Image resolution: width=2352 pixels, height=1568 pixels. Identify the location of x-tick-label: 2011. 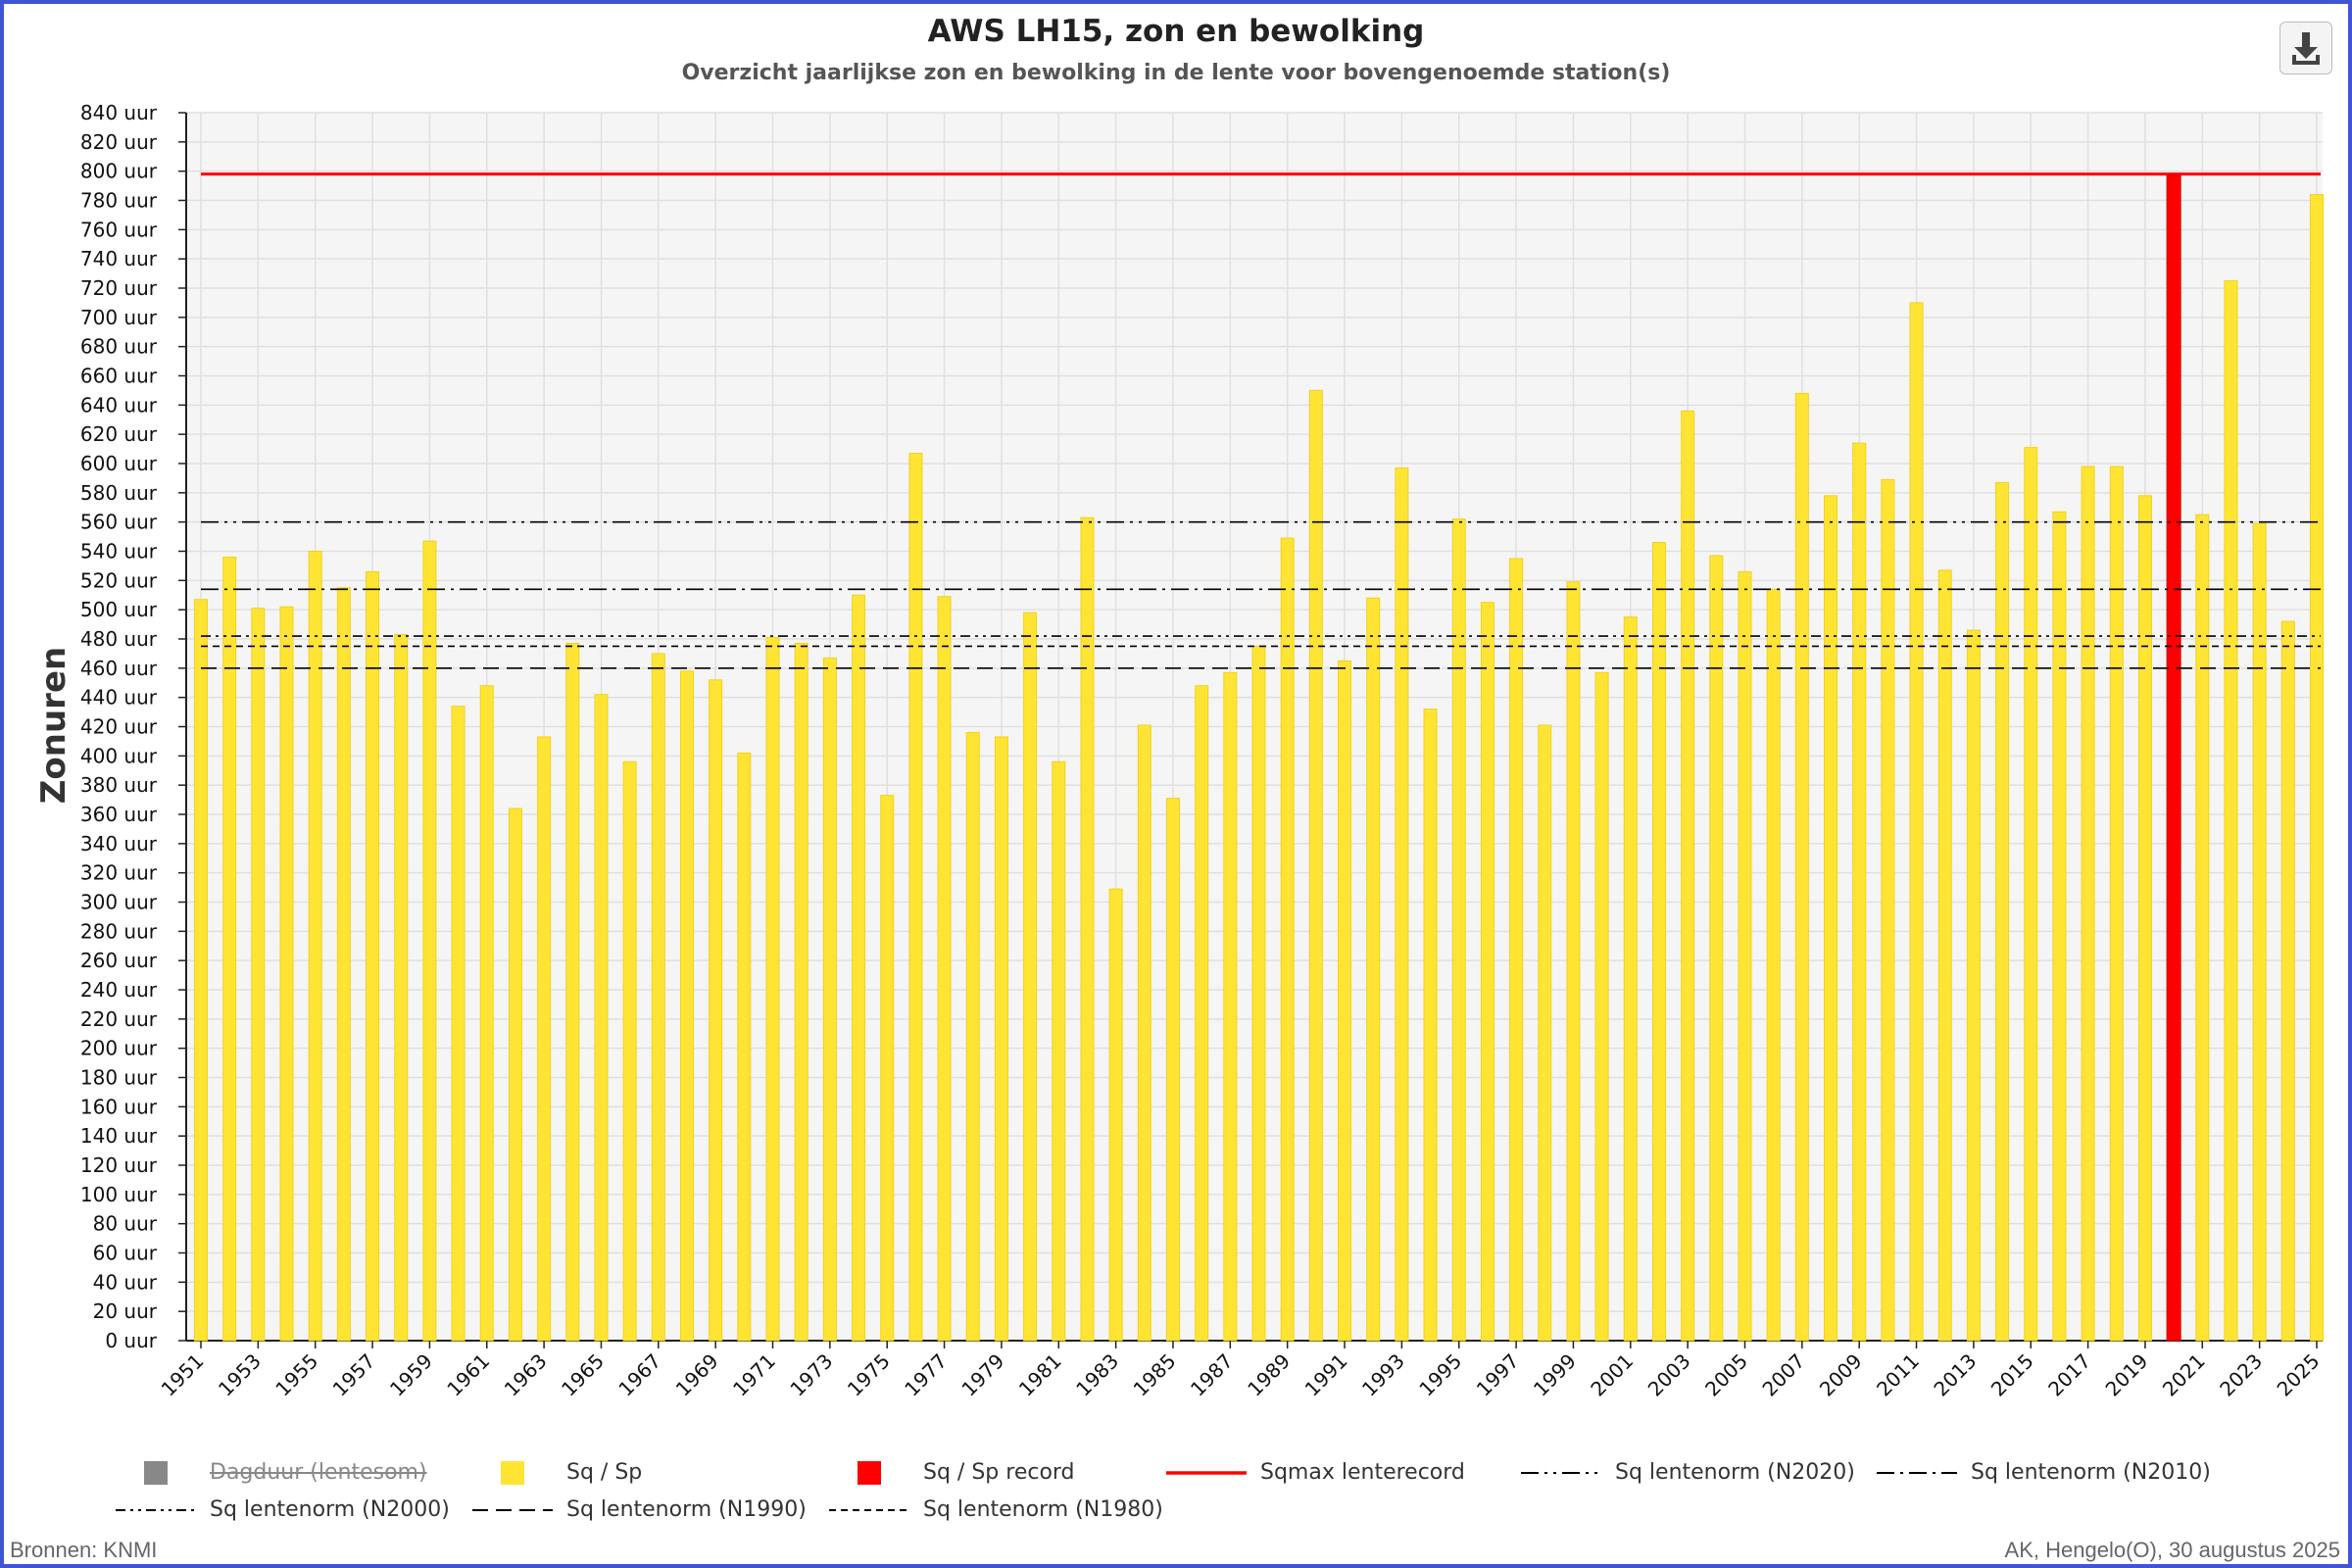
(1898, 1375).